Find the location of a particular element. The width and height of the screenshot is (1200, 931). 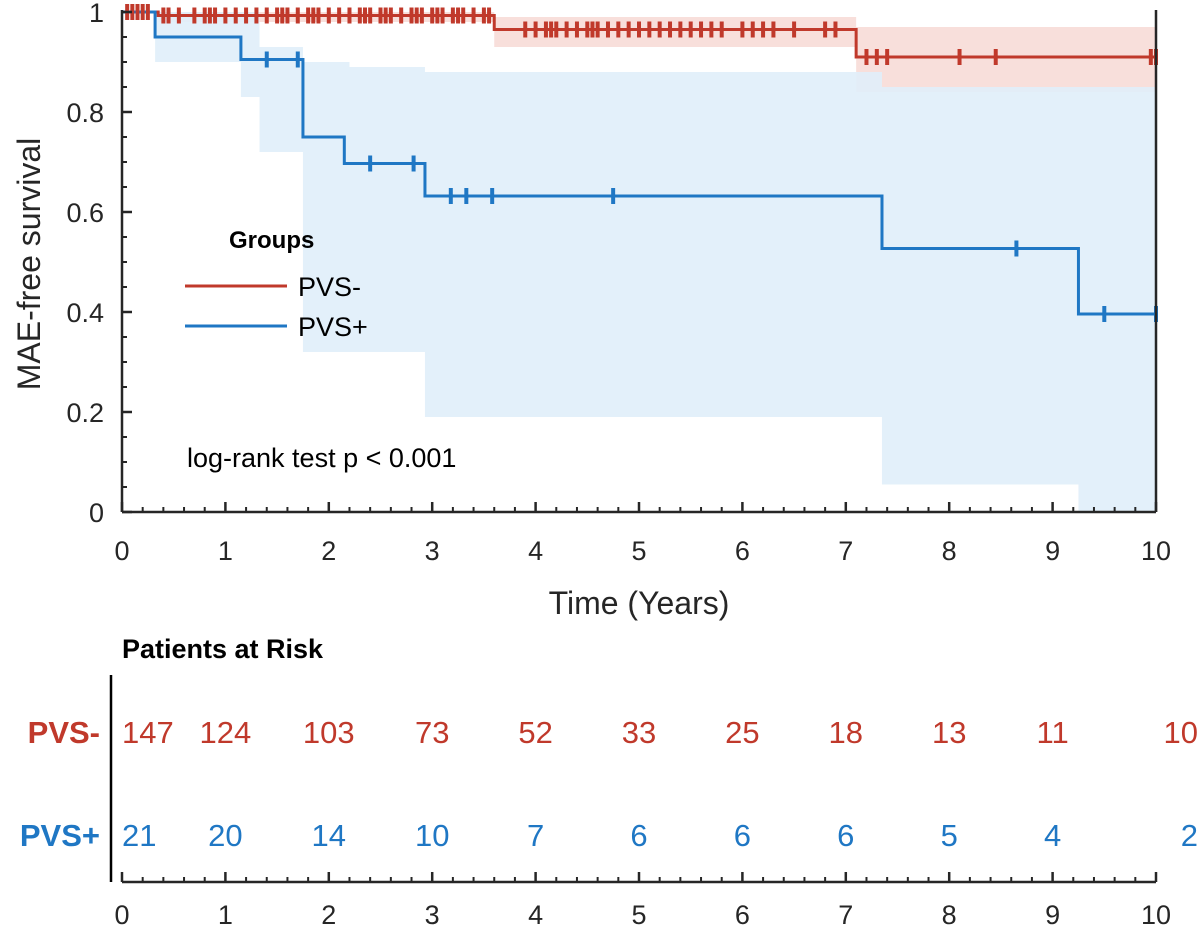

x-tick-label: 7 is located at coordinates (845, 551).